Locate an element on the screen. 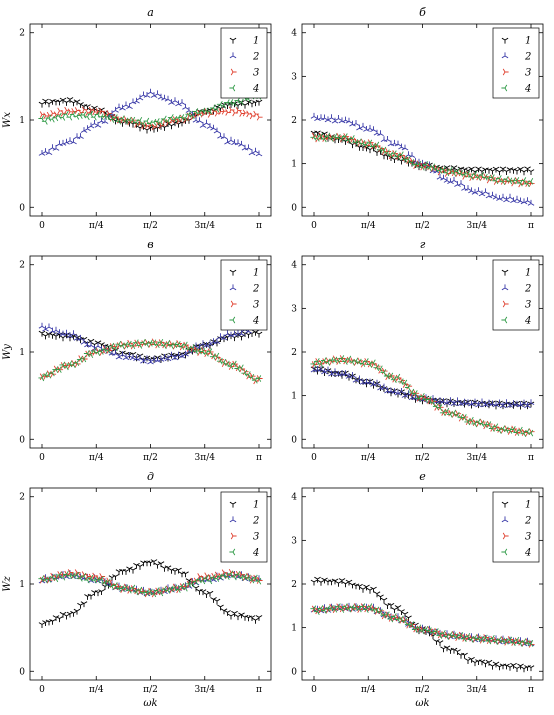  legend-label: 2 is located at coordinates (527, 521).